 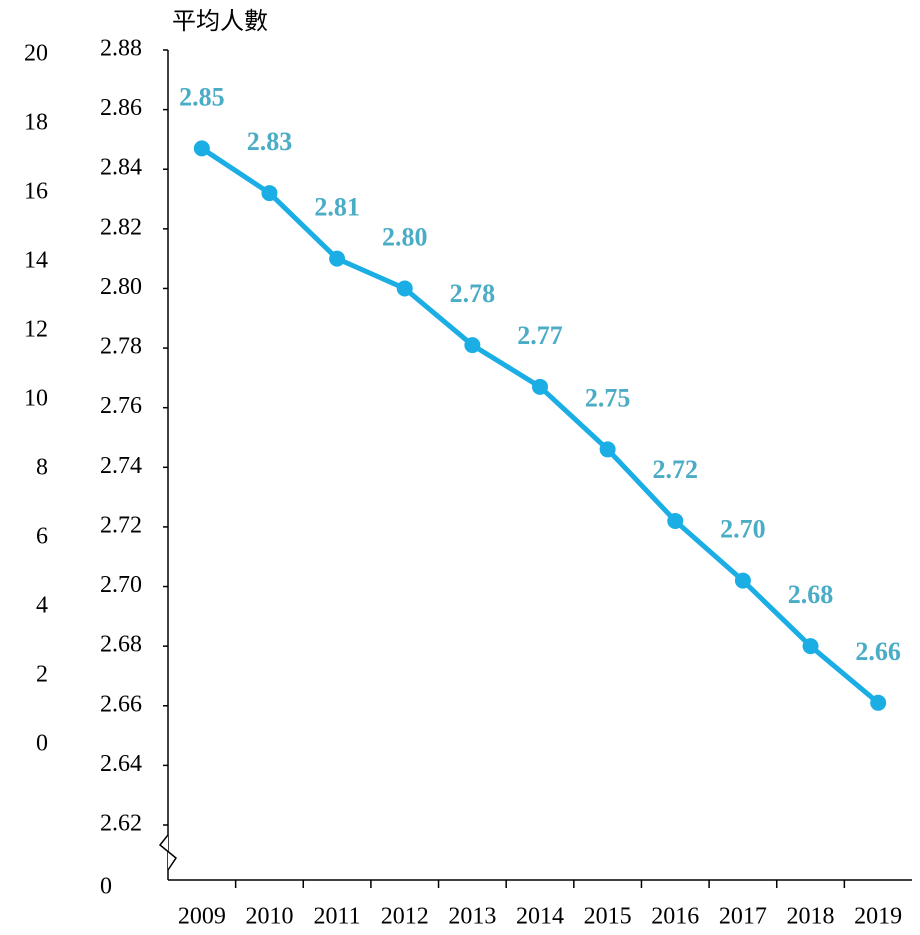 I want to click on axis-break, so click(x=168, y=852).